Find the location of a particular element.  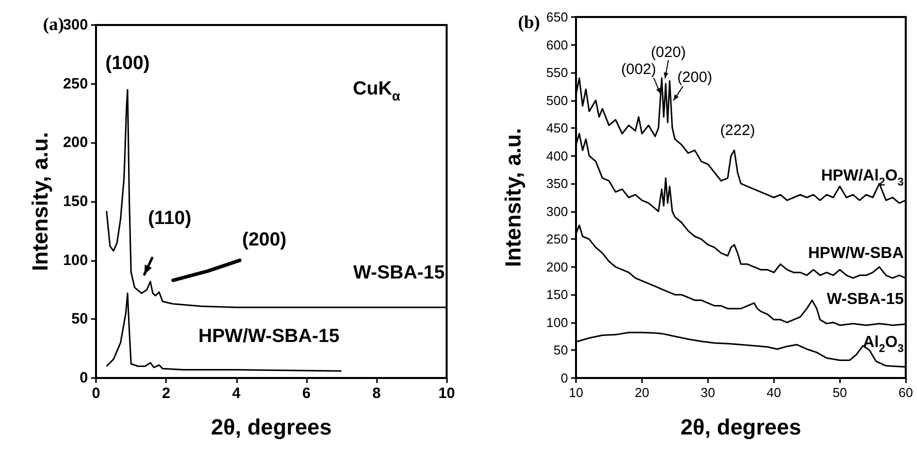

line-series is located at coordinates (224, 332).